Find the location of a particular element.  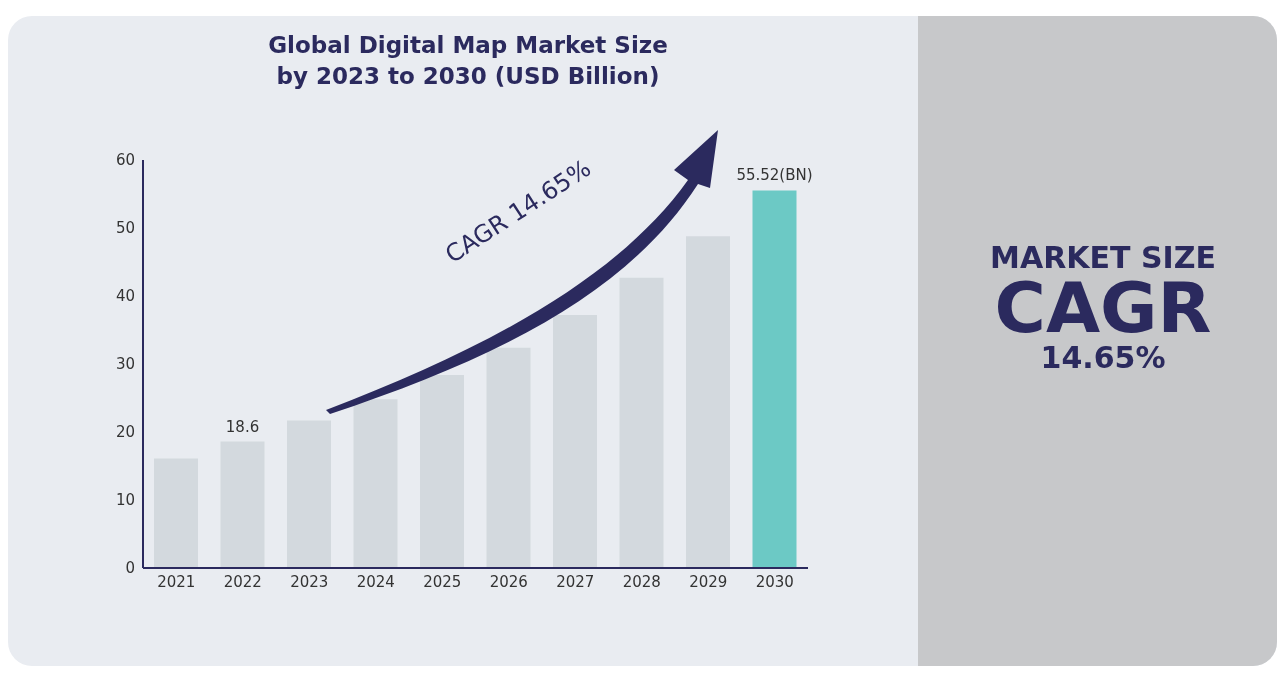

x-tick-label: 2028 is located at coordinates (641, 581).